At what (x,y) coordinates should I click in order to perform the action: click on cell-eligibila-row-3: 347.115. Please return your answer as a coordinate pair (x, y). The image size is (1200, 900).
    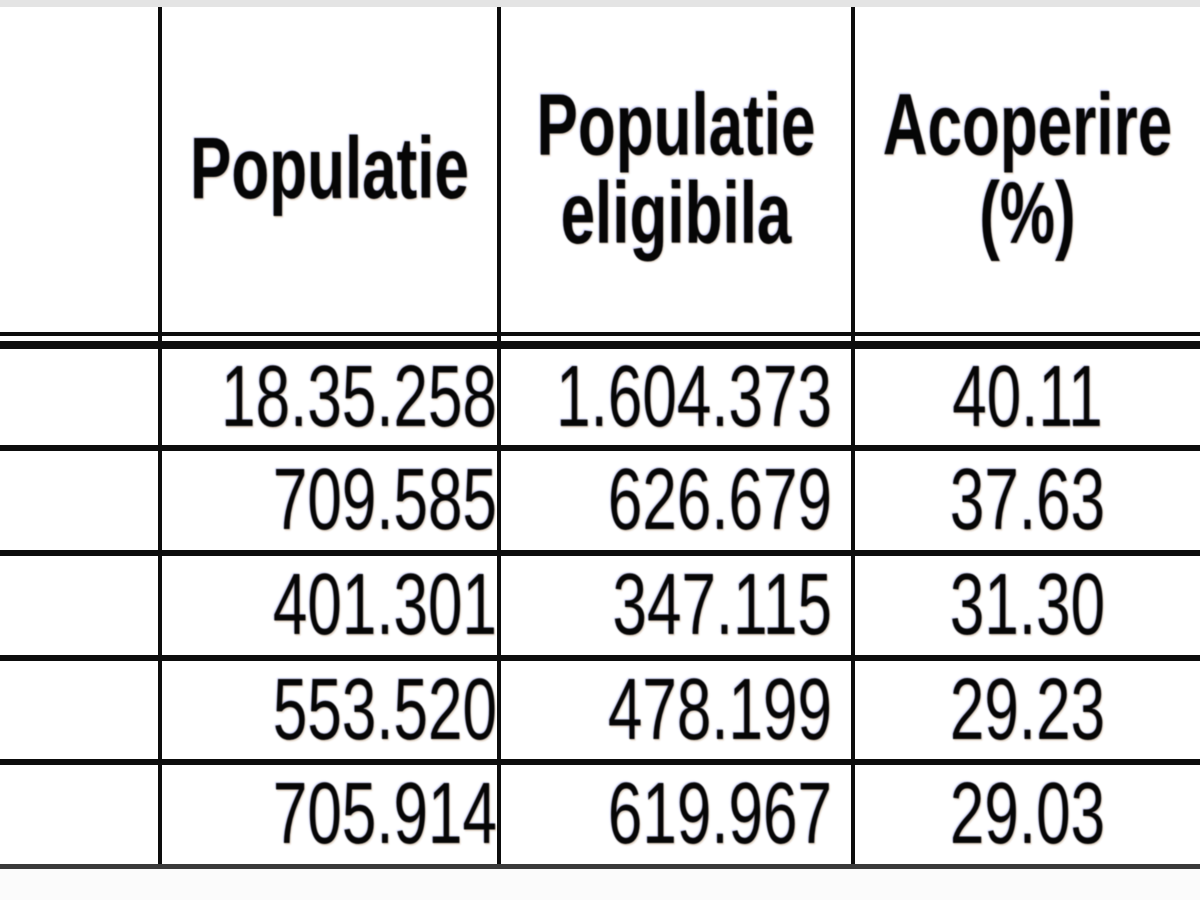
    Looking at the image, I should click on (676, 605).